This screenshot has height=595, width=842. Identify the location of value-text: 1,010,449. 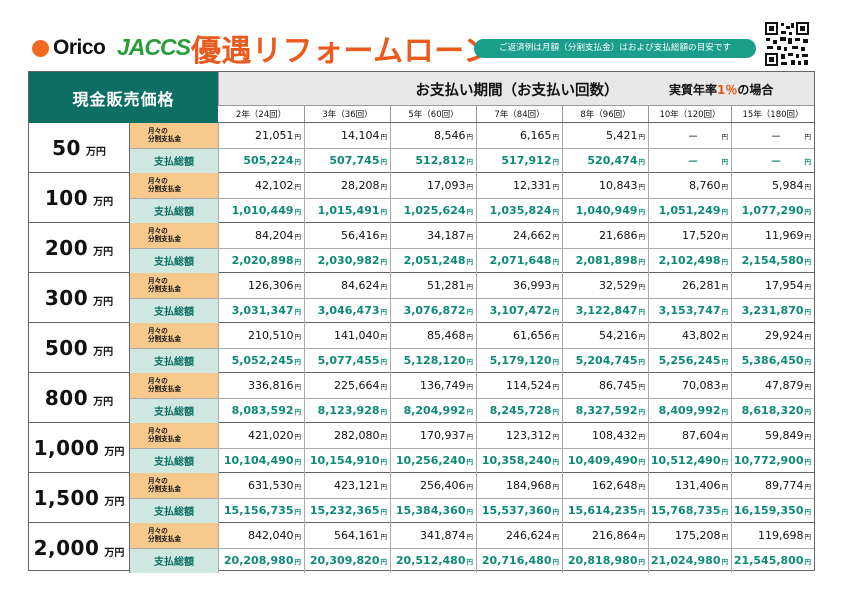
(262, 210).